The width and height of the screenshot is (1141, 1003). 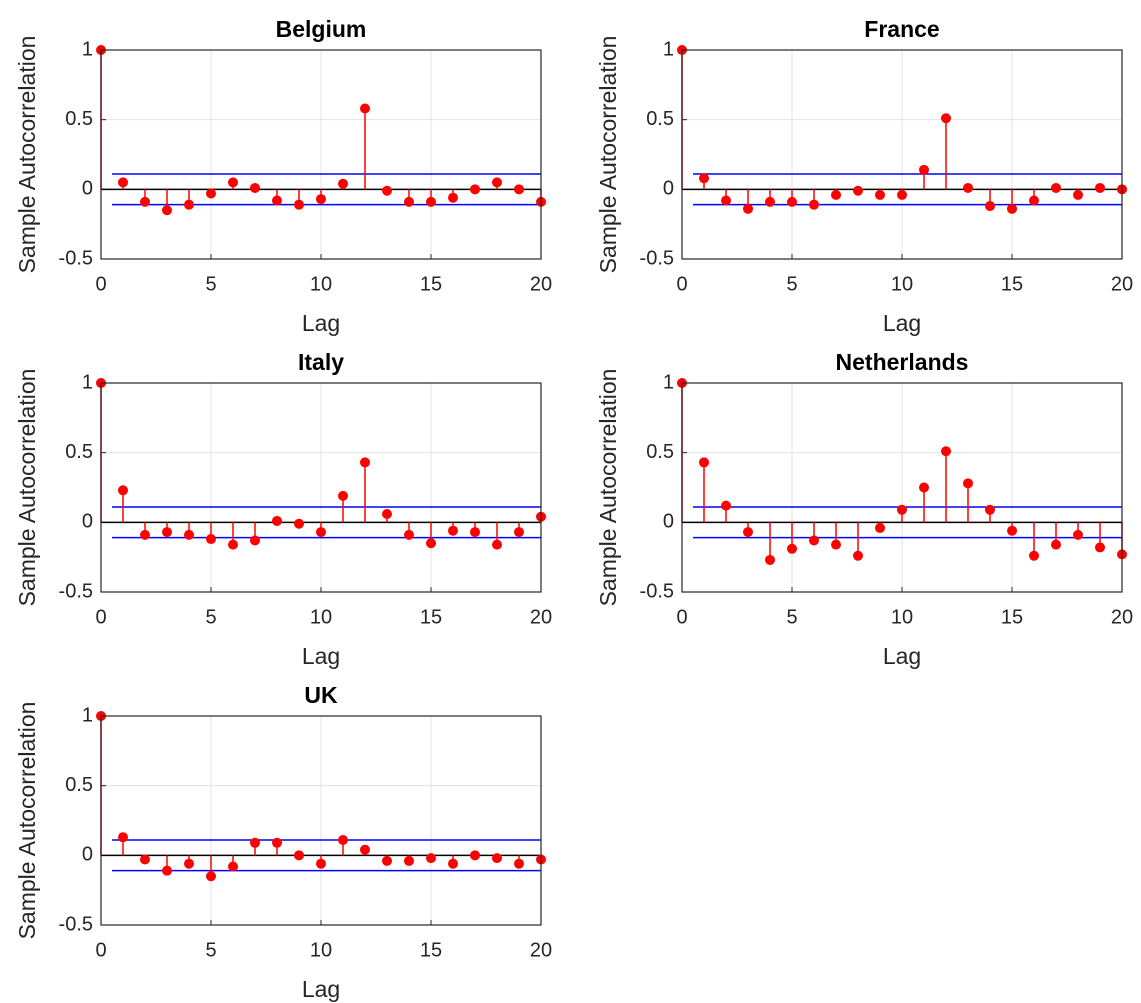 What do you see at coordinates (901, 29) in the screenshot?
I see `chart-title: France` at bounding box center [901, 29].